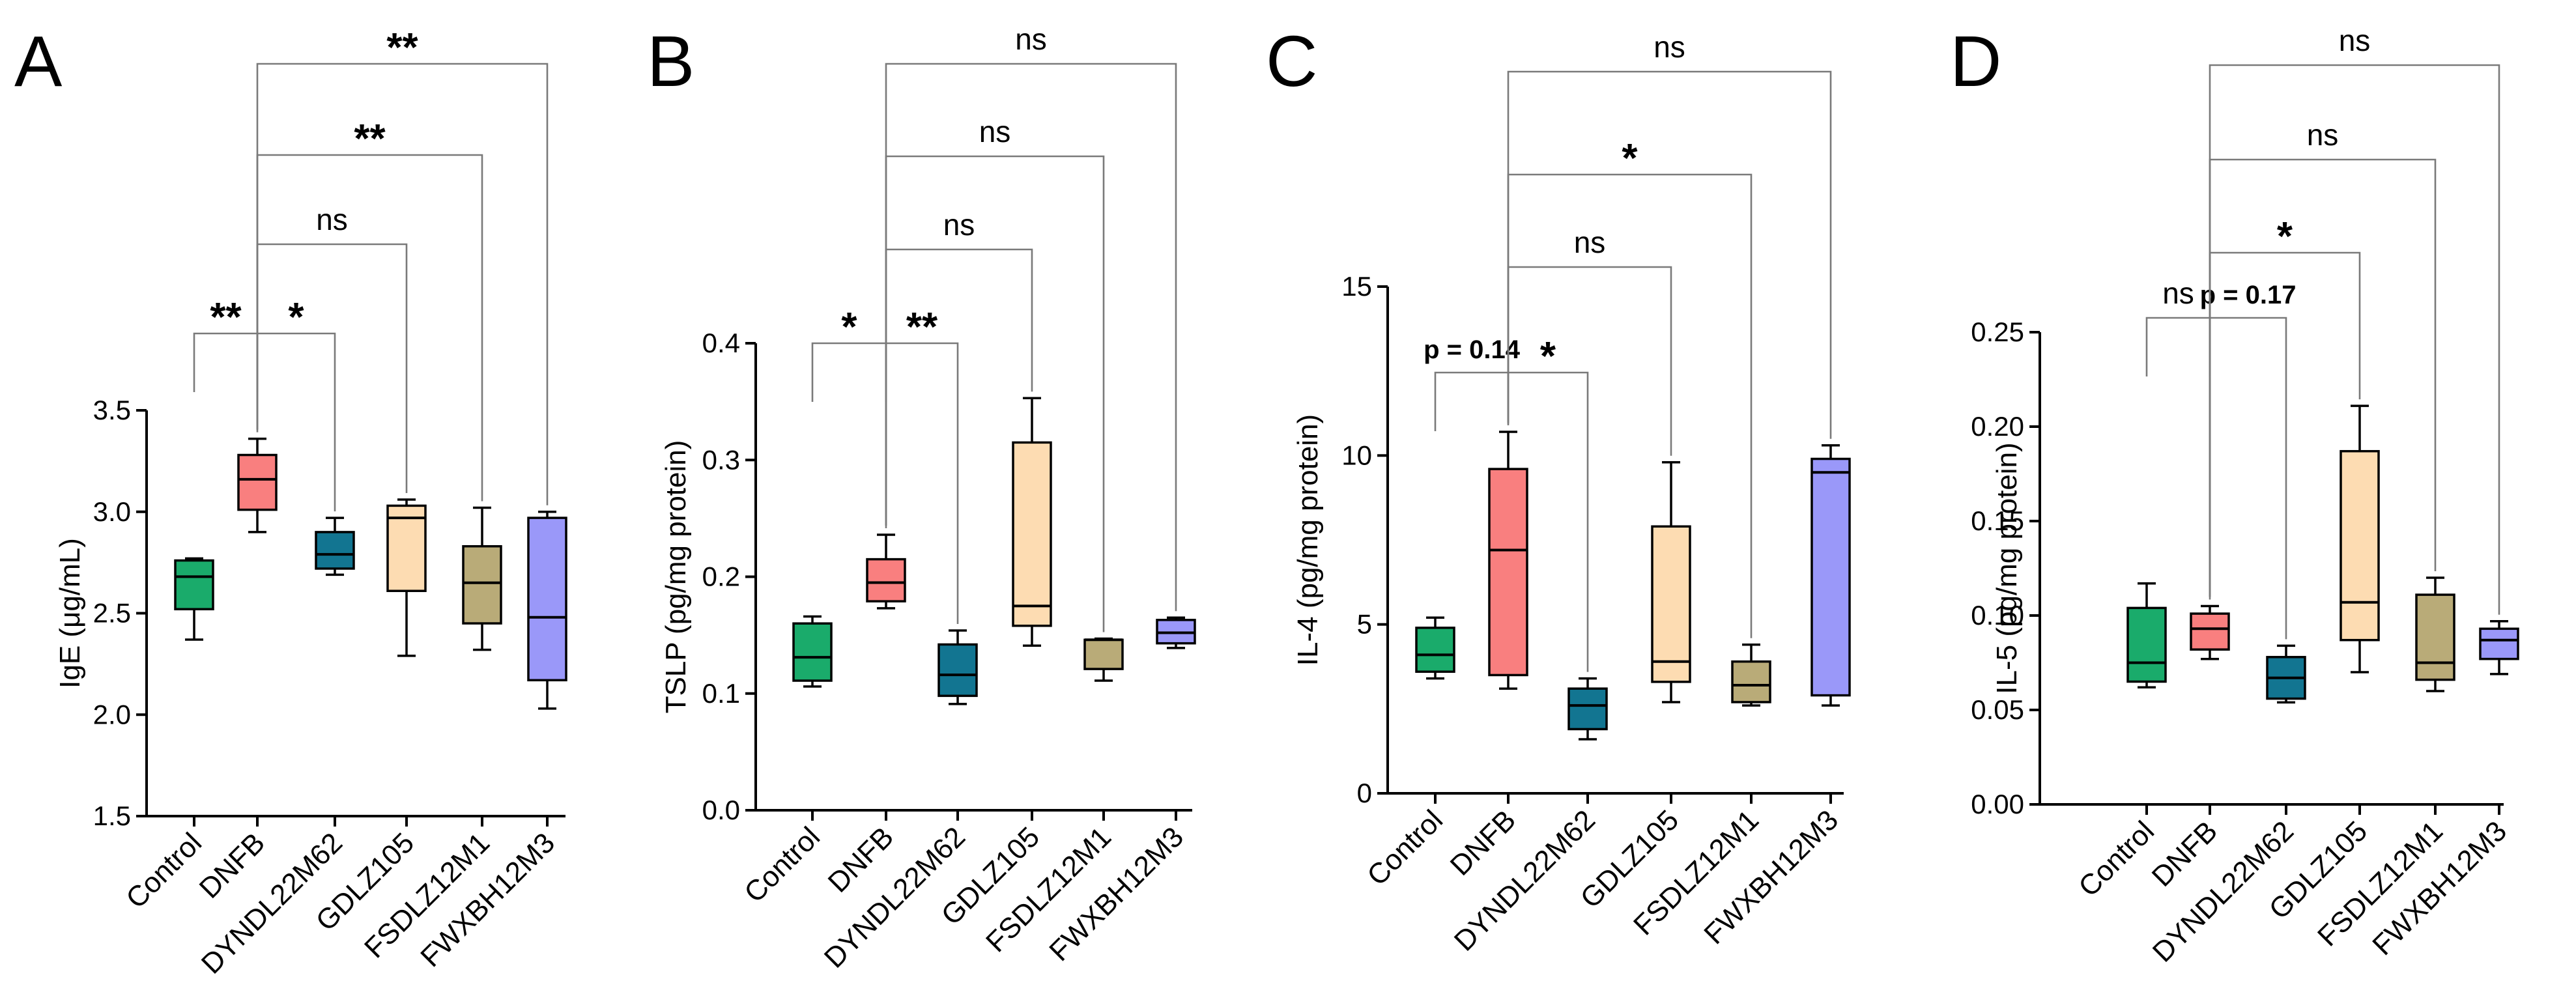 Image resolution: width=2576 pixels, height=1005 pixels. I want to click on y-axis-label: IL-5 (pg/mg protein), so click(2007, 568).